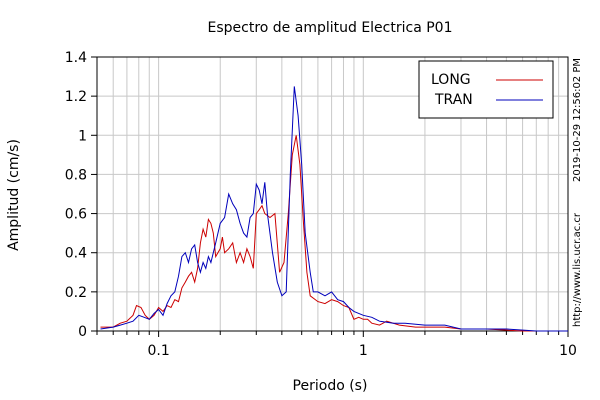  What do you see at coordinates (158, 351) in the screenshot?
I see `x-tick-label: 0.1` at bounding box center [158, 351].